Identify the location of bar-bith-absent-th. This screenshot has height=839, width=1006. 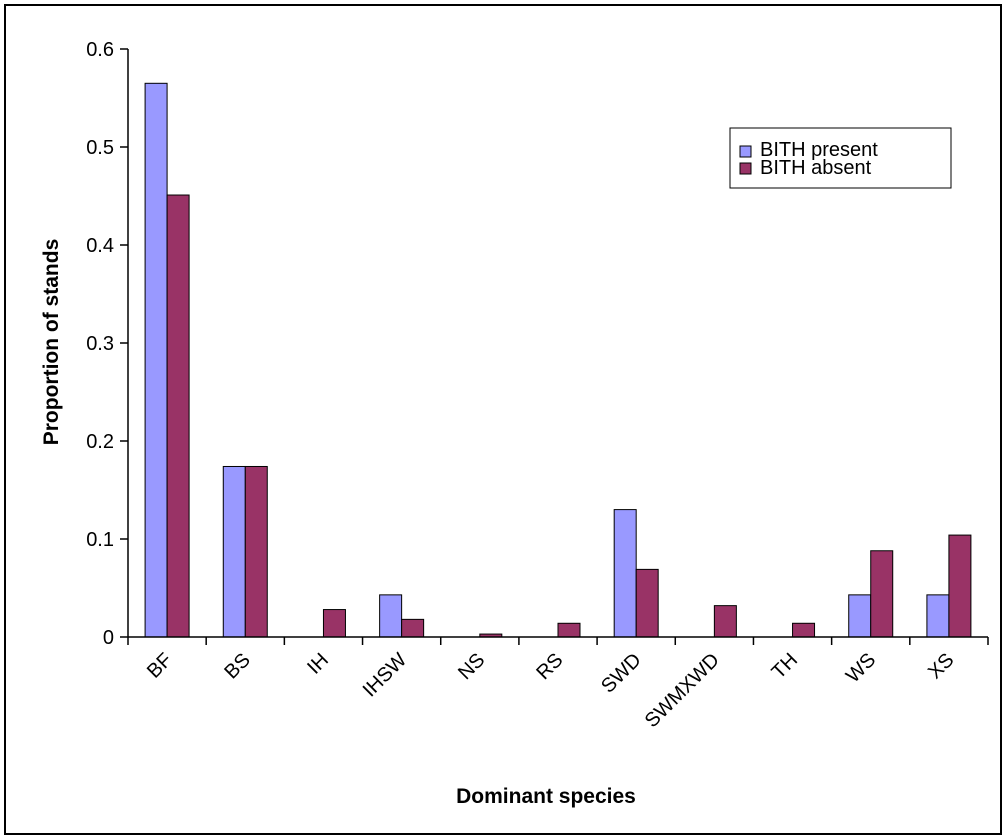
(804, 630).